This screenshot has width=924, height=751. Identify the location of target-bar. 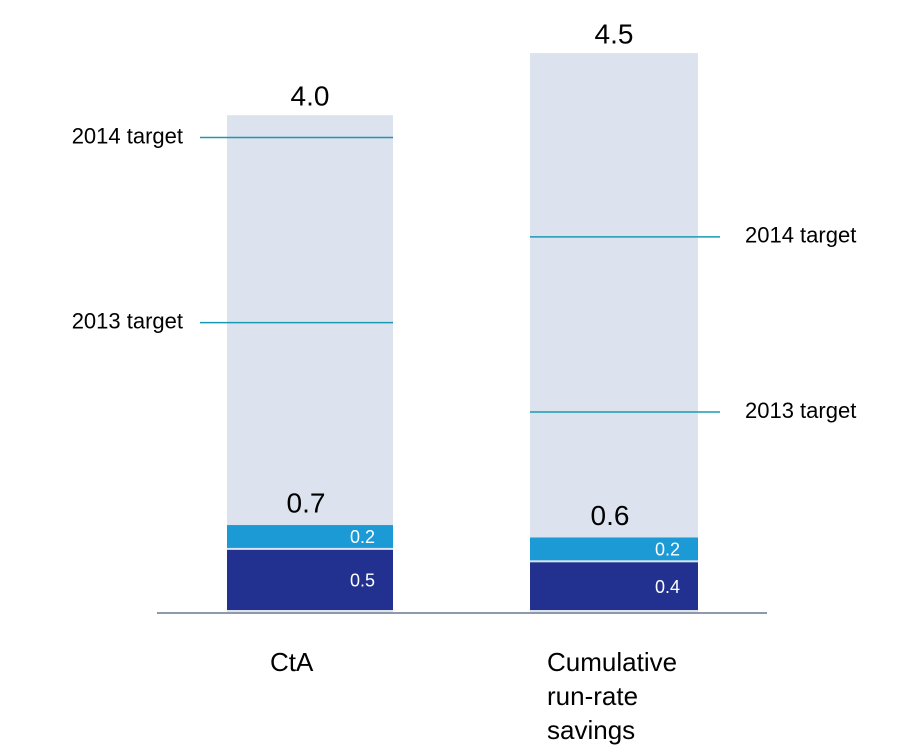
(614, 333).